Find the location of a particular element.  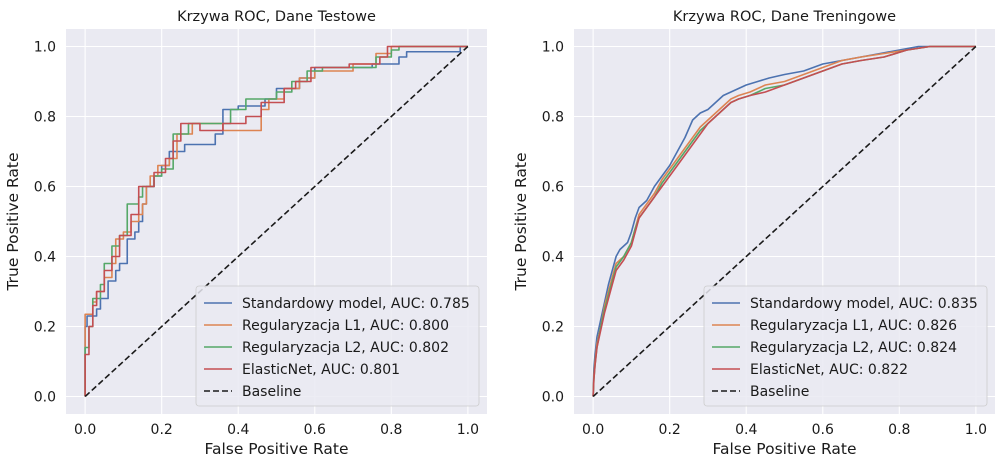

legend-label: ElasticNet, AUC: 0.801 is located at coordinates (321, 370).